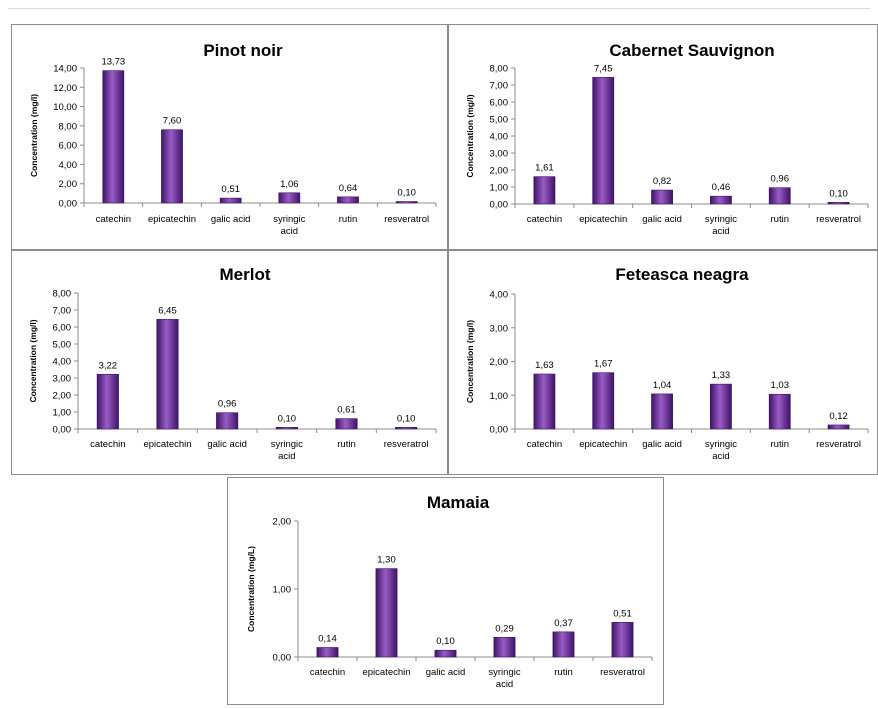 The image size is (878, 709). I want to click on y-axis-label-cabernet-sauvignon: Concentration (mg/l), so click(470, 135).